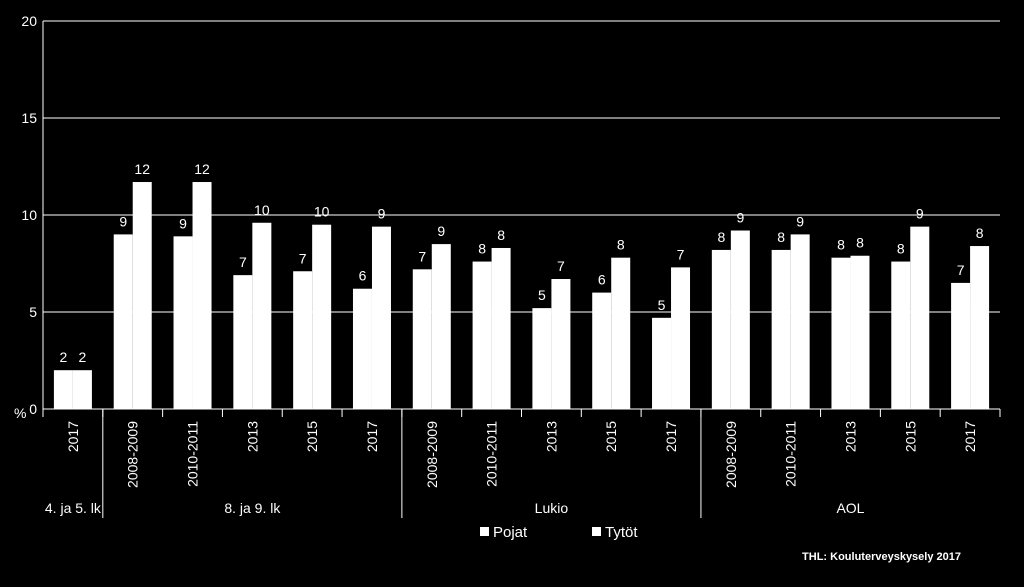 The image size is (1024, 587). Describe the element at coordinates (33, 312) in the screenshot. I see `y-tick-label: 5` at that location.